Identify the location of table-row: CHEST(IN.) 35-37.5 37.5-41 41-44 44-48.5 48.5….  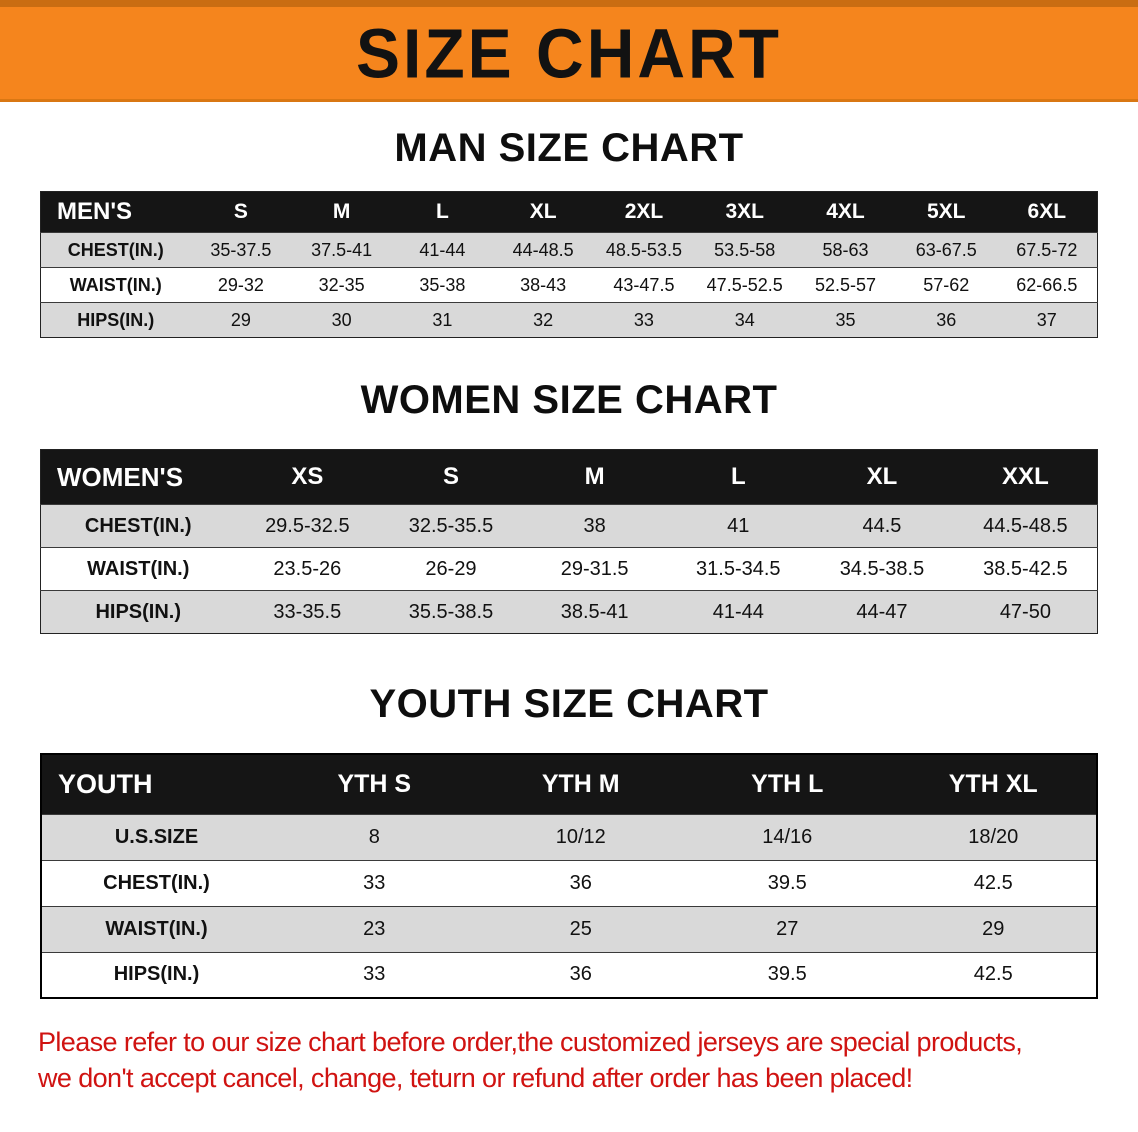
(569, 250).